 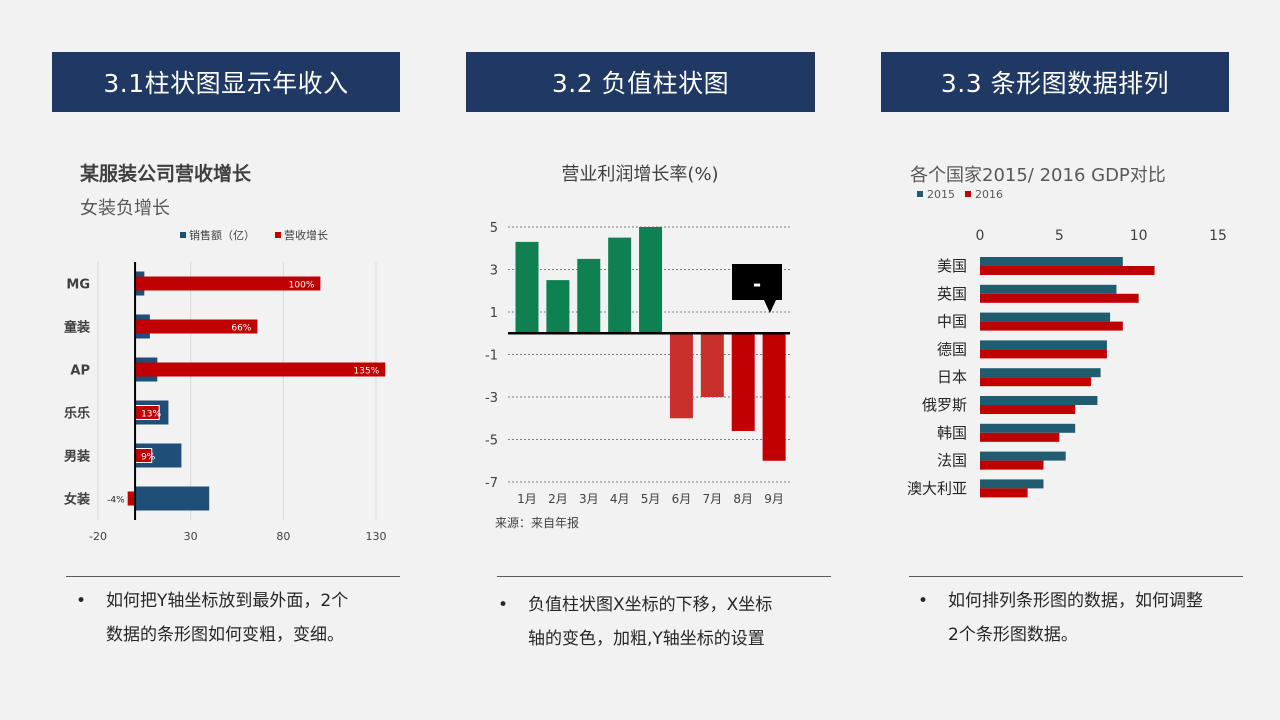 I want to click on chart1-category-2: AP, so click(x=80, y=371).